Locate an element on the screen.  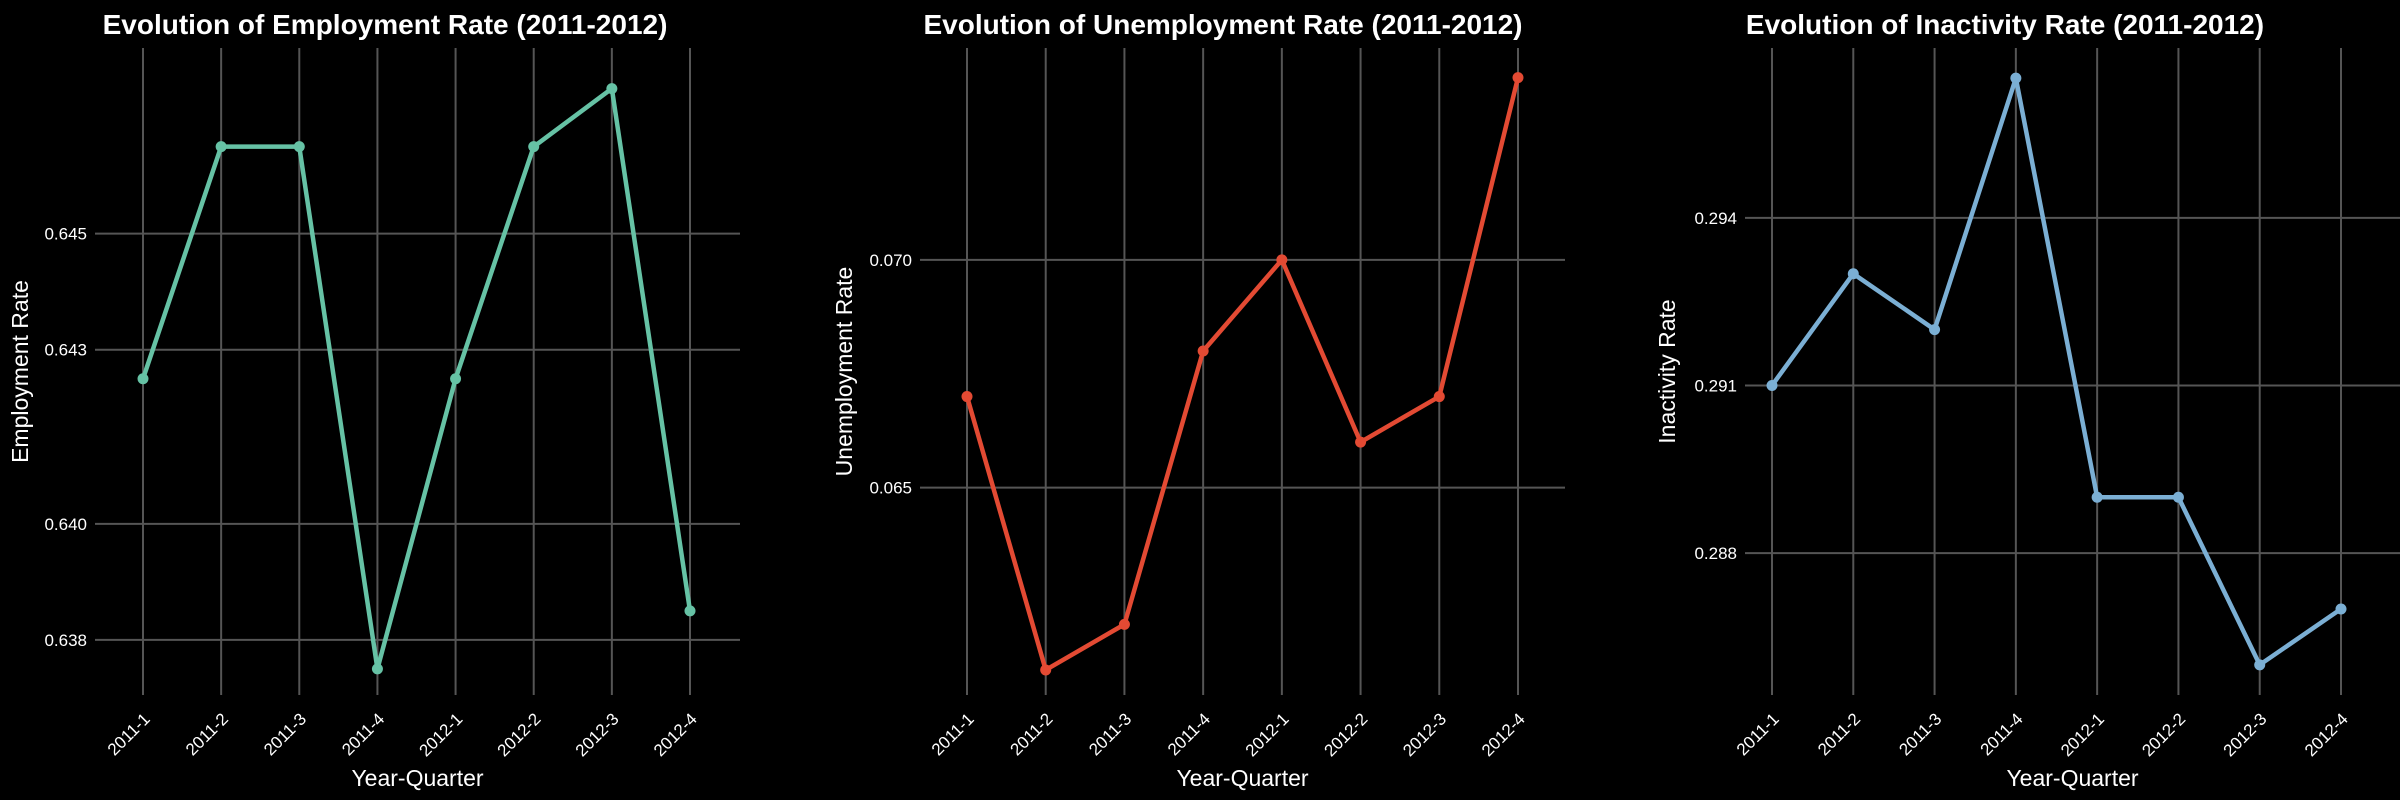
chart1-y-tick-label: 0.638 is located at coordinates (65, 640).